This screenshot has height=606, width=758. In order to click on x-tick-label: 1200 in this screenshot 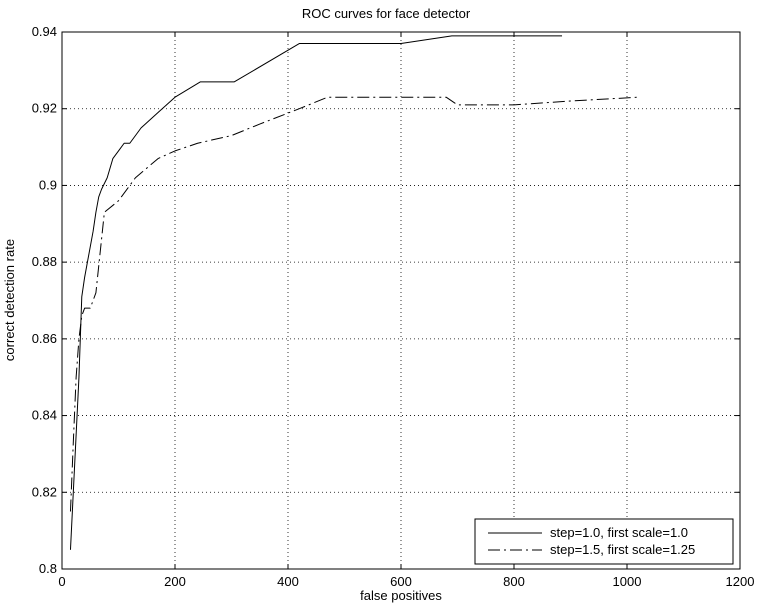, I will do `click(740, 581)`.